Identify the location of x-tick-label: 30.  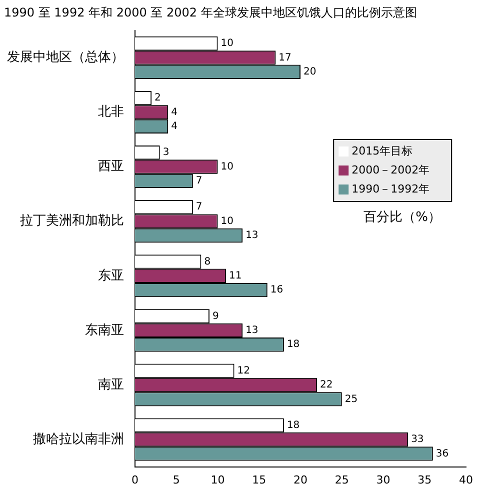
(383, 479).